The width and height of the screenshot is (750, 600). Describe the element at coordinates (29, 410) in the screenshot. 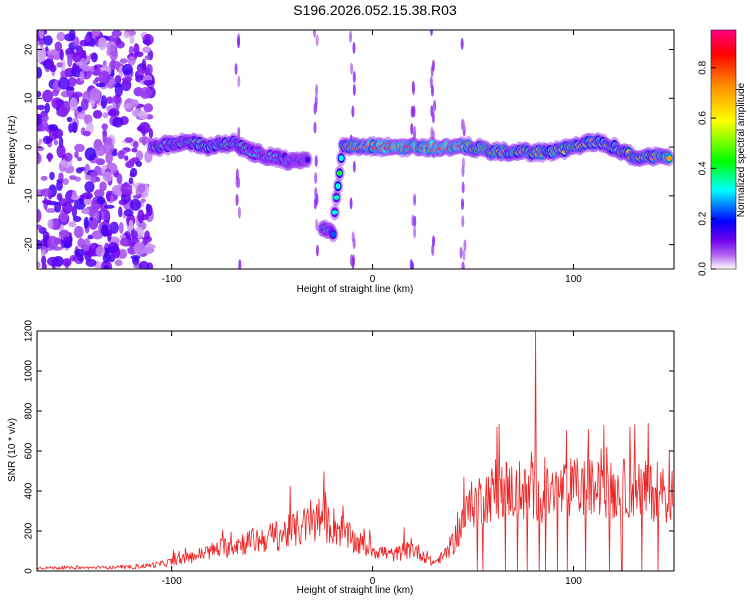

I see `y-tick-label: 800` at that location.